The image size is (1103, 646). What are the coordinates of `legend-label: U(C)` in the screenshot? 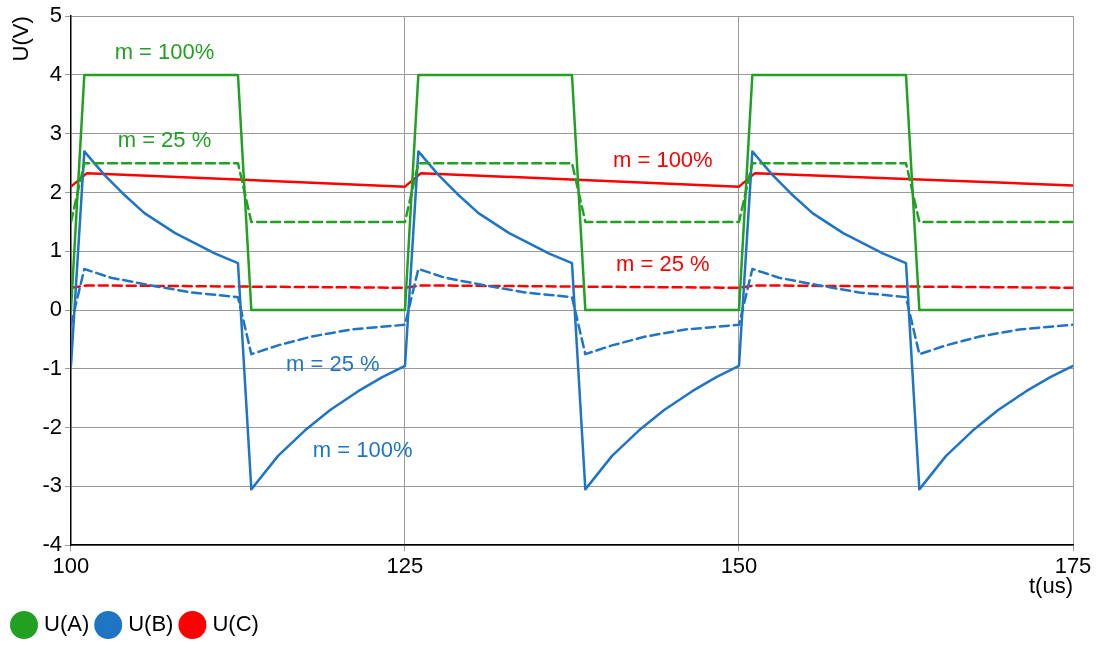 It's located at (235, 624).